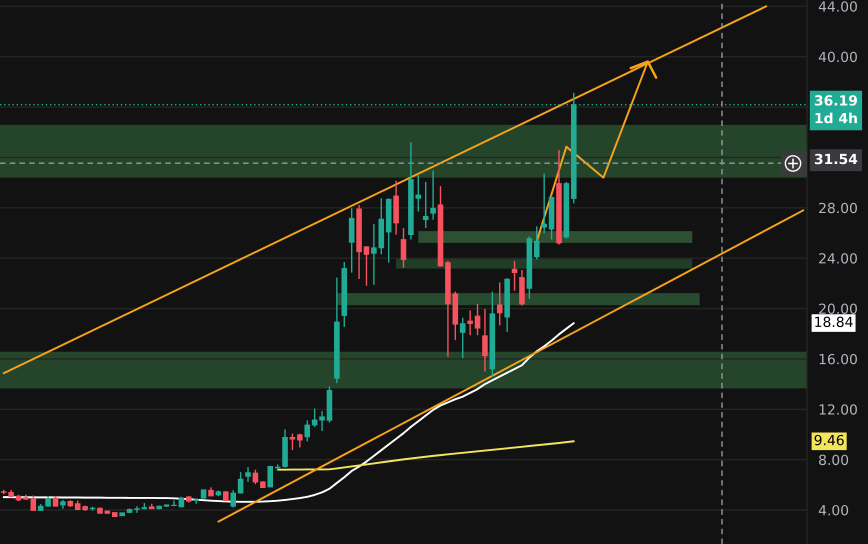 The height and width of the screenshot is (544, 868). Describe the element at coordinates (838, 359) in the screenshot. I see `y-tick-label: 16.00` at that location.